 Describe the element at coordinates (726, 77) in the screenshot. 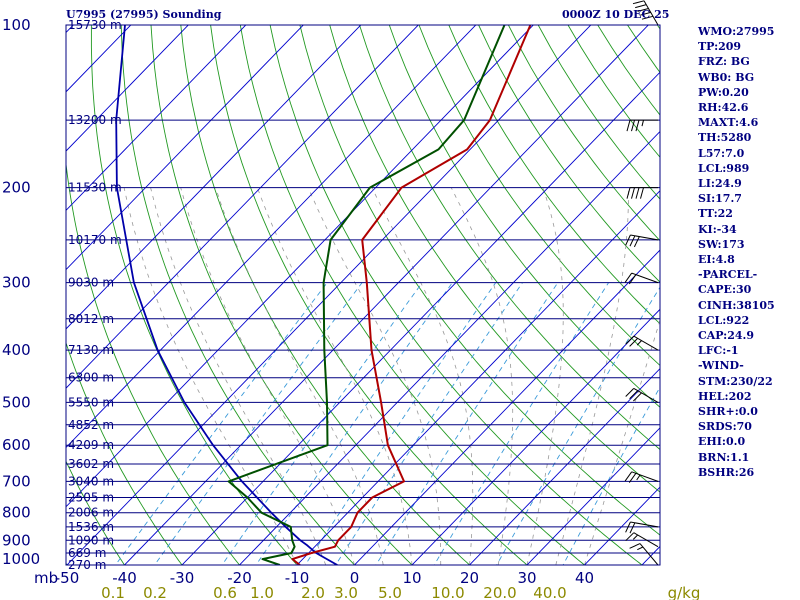

I see `stat-item: WB0: BG` at that location.